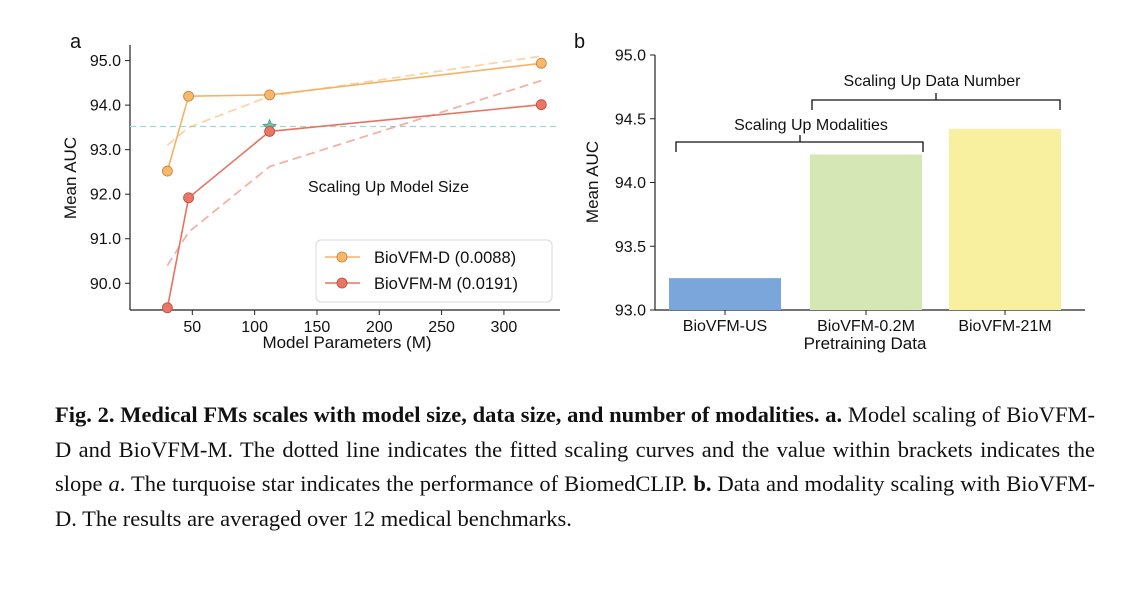 Image resolution: width=1143 pixels, height=593 pixels. Describe the element at coordinates (1005, 219) in the screenshot. I see `bar-biovfm-21m` at that location.